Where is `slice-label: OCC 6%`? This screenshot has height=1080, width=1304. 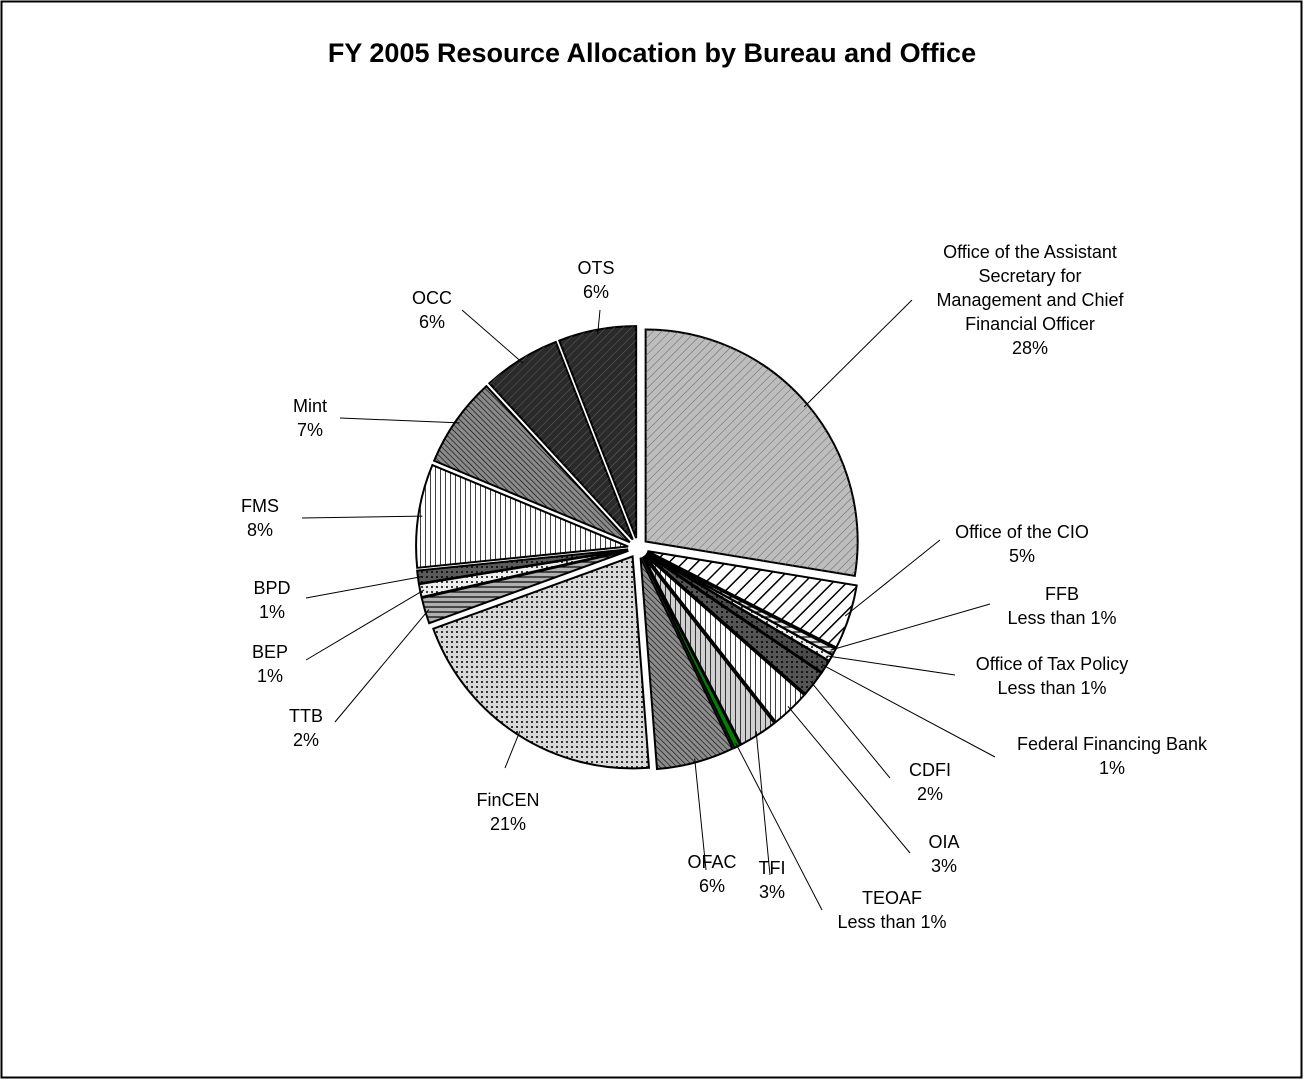
slice-label: OCC 6% is located at coordinates (432, 310).